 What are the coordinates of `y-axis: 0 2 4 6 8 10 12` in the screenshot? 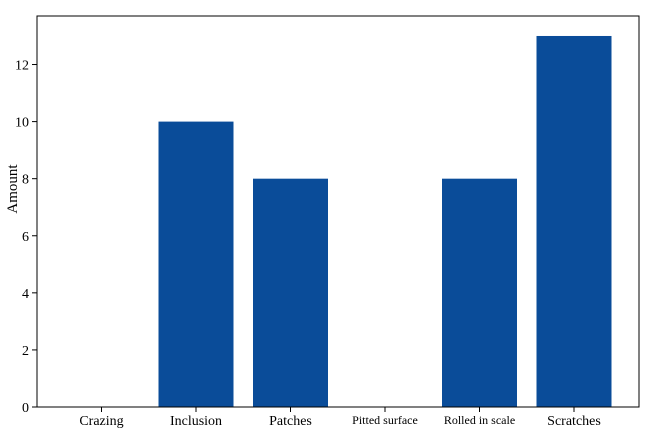 It's located at (26, 237).